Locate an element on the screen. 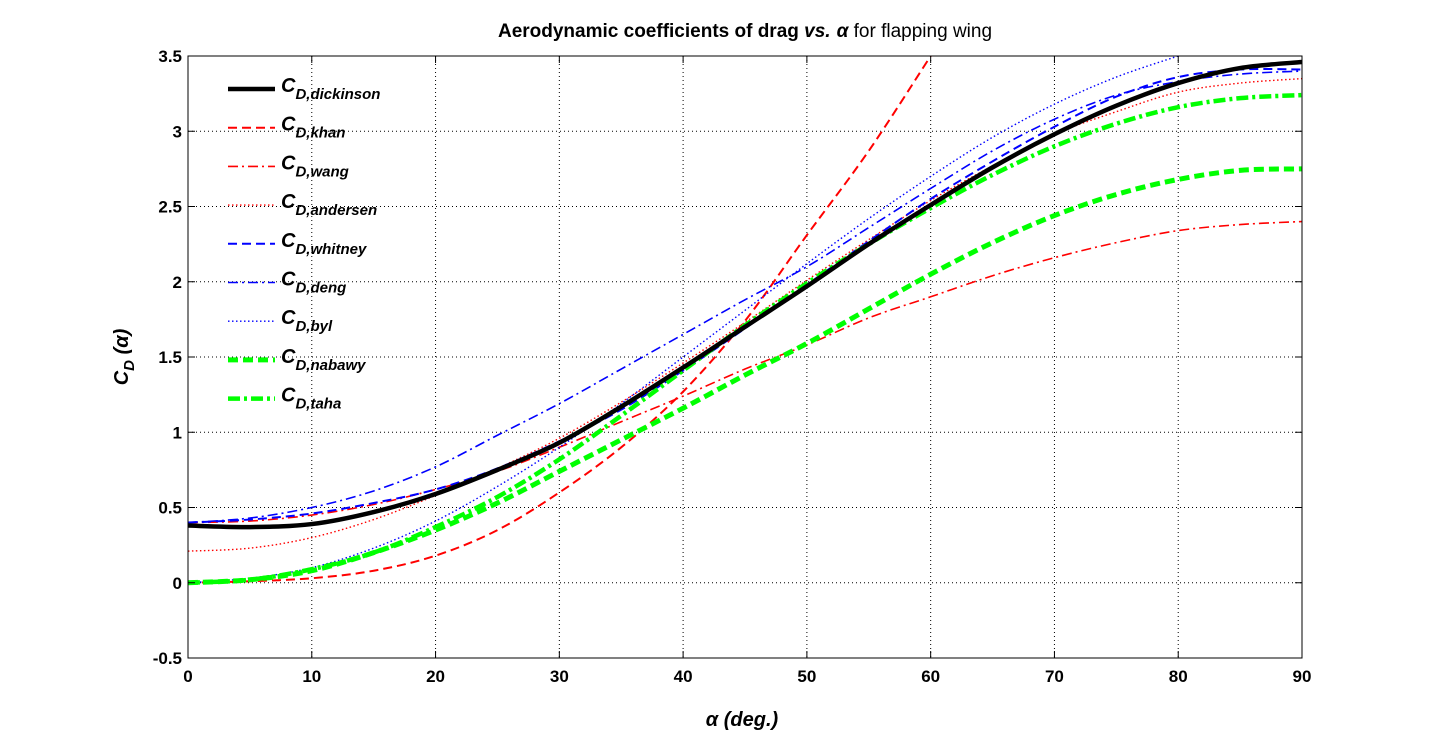 The height and width of the screenshot is (739, 1440). y-tick-labels: -0.5 0 0.5 1 1.5 2 2.5 3 3.5 is located at coordinates (167, 357).